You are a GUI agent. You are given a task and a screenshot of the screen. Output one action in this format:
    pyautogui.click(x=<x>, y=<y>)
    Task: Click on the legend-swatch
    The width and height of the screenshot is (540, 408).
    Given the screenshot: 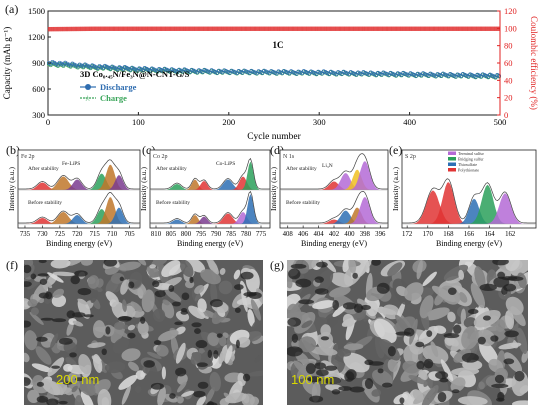 What is the action you would take?
    pyautogui.click(x=452, y=170)
    